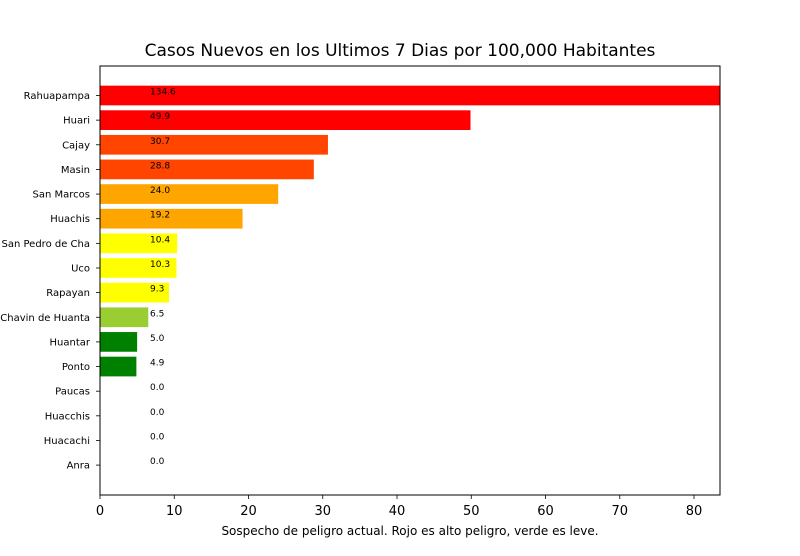 This screenshot has height=556, width=800. I want to click on data-label: 30.7, so click(160, 142).